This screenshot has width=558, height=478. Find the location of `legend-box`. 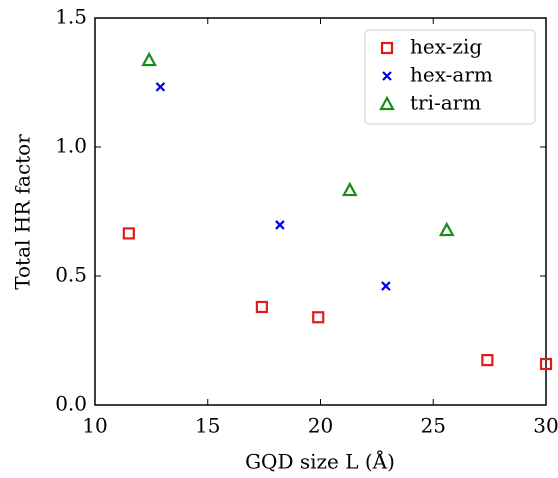

legend-box is located at coordinates (450, 77).